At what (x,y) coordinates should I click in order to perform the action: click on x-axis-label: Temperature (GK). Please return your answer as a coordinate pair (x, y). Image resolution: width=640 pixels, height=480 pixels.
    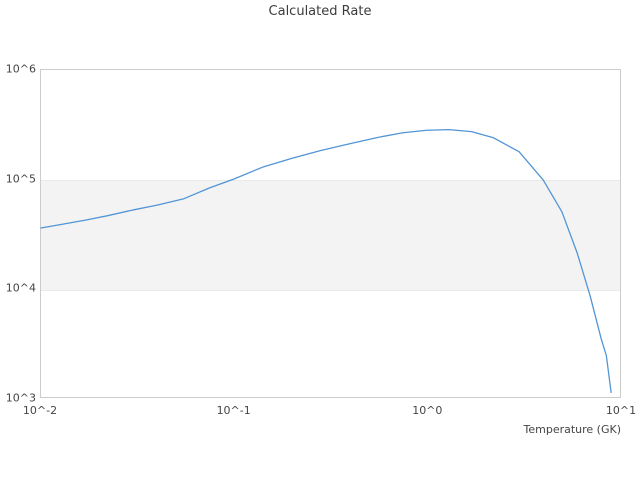
    Looking at the image, I should click on (572, 429).